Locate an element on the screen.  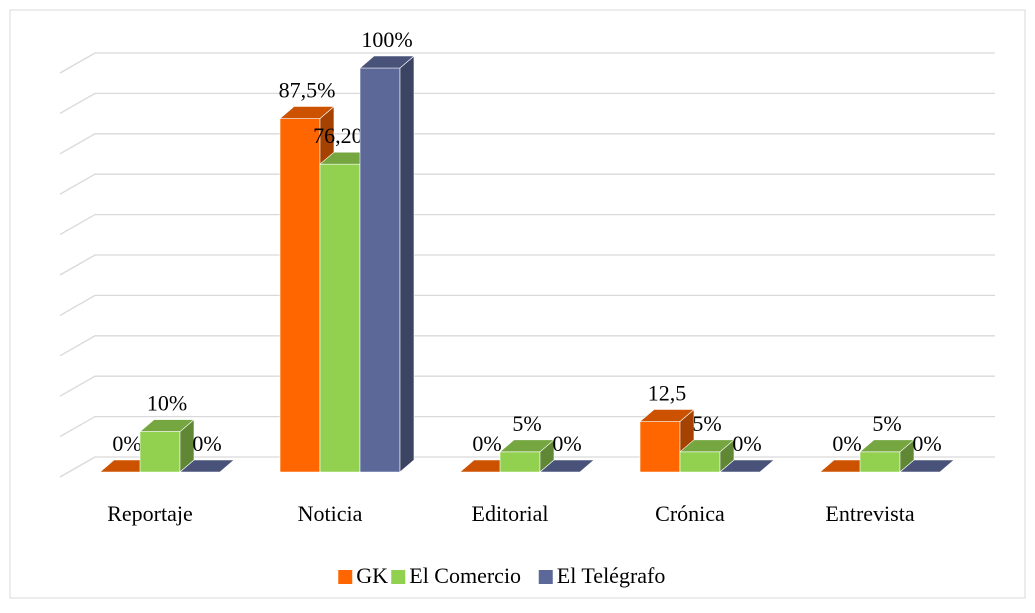
x-tick-label: Noticia is located at coordinates (330, 513).